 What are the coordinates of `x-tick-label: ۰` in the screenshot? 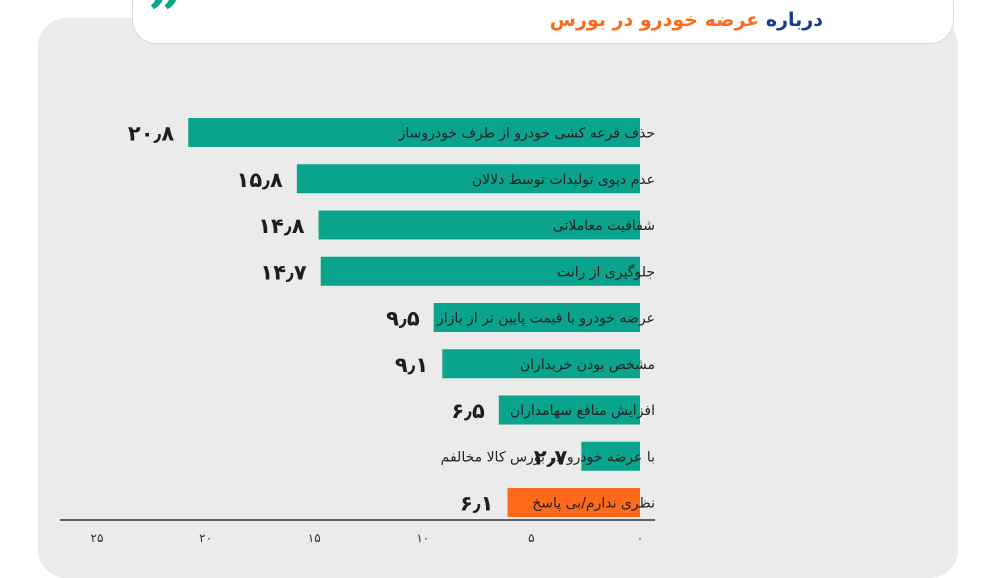 It's located at (640, 538).